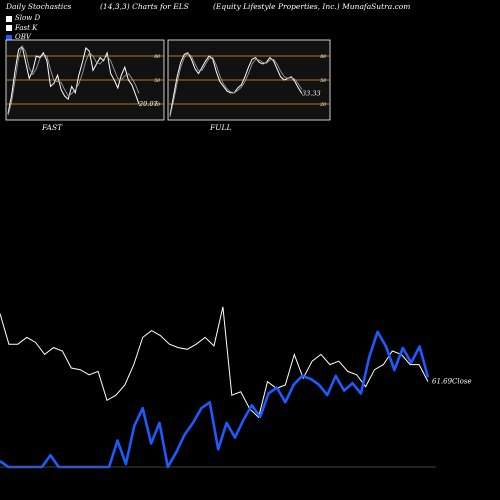 The height and width of the screenshot is (500, 500). Describe the element at coordinates (323, 57) in the screenshot. I see `panel-full-ytick-80: 80` at that location.